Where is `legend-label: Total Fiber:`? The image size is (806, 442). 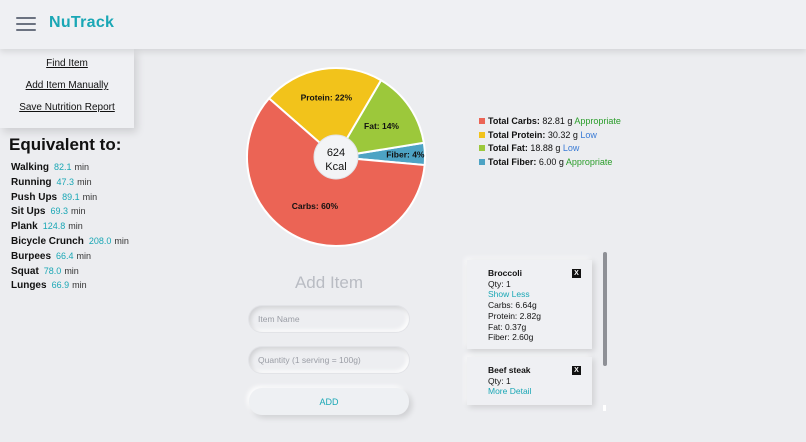
legend-label: Total Fiber: is located at coordinates (512, 161).